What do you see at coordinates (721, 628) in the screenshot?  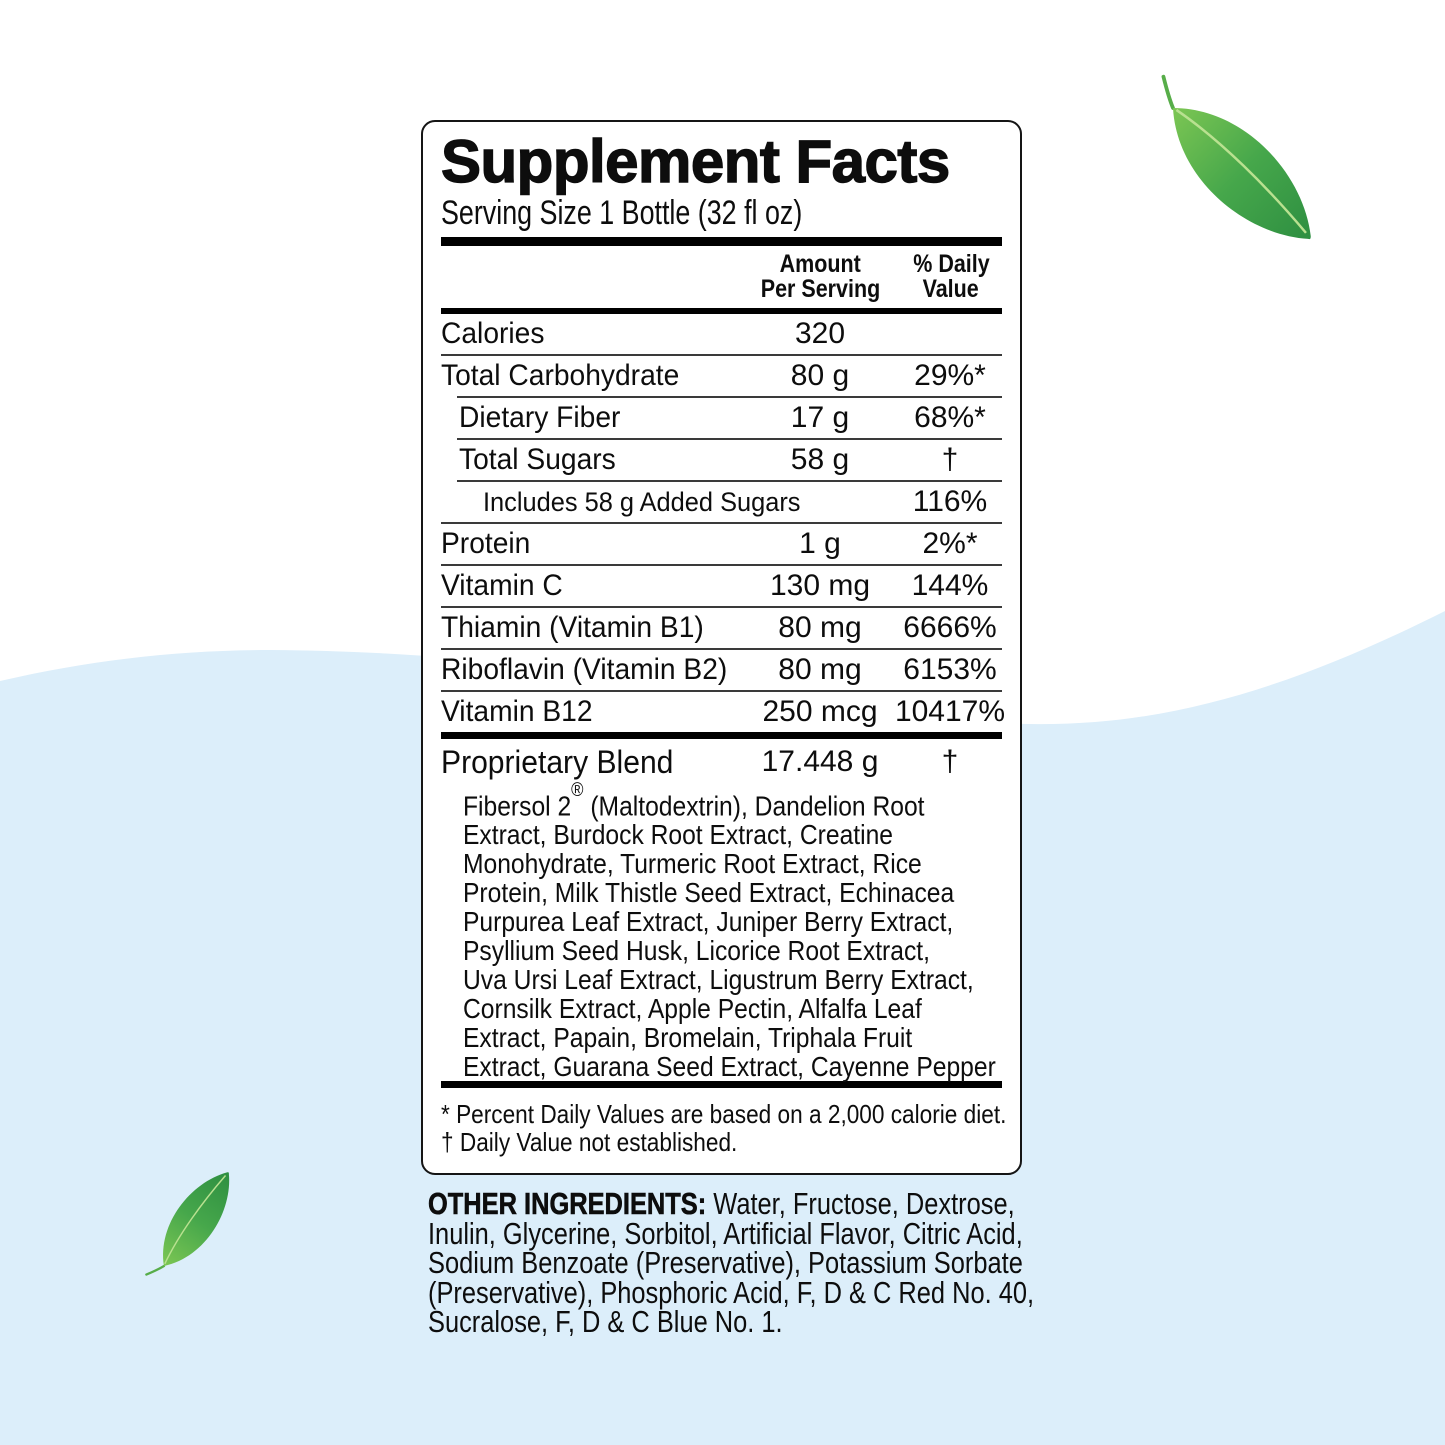 I see `nutrient-row-thiamin: Thiamin (Vitamin B1) 80 mg 6666%` at bounding box center [721, 628].